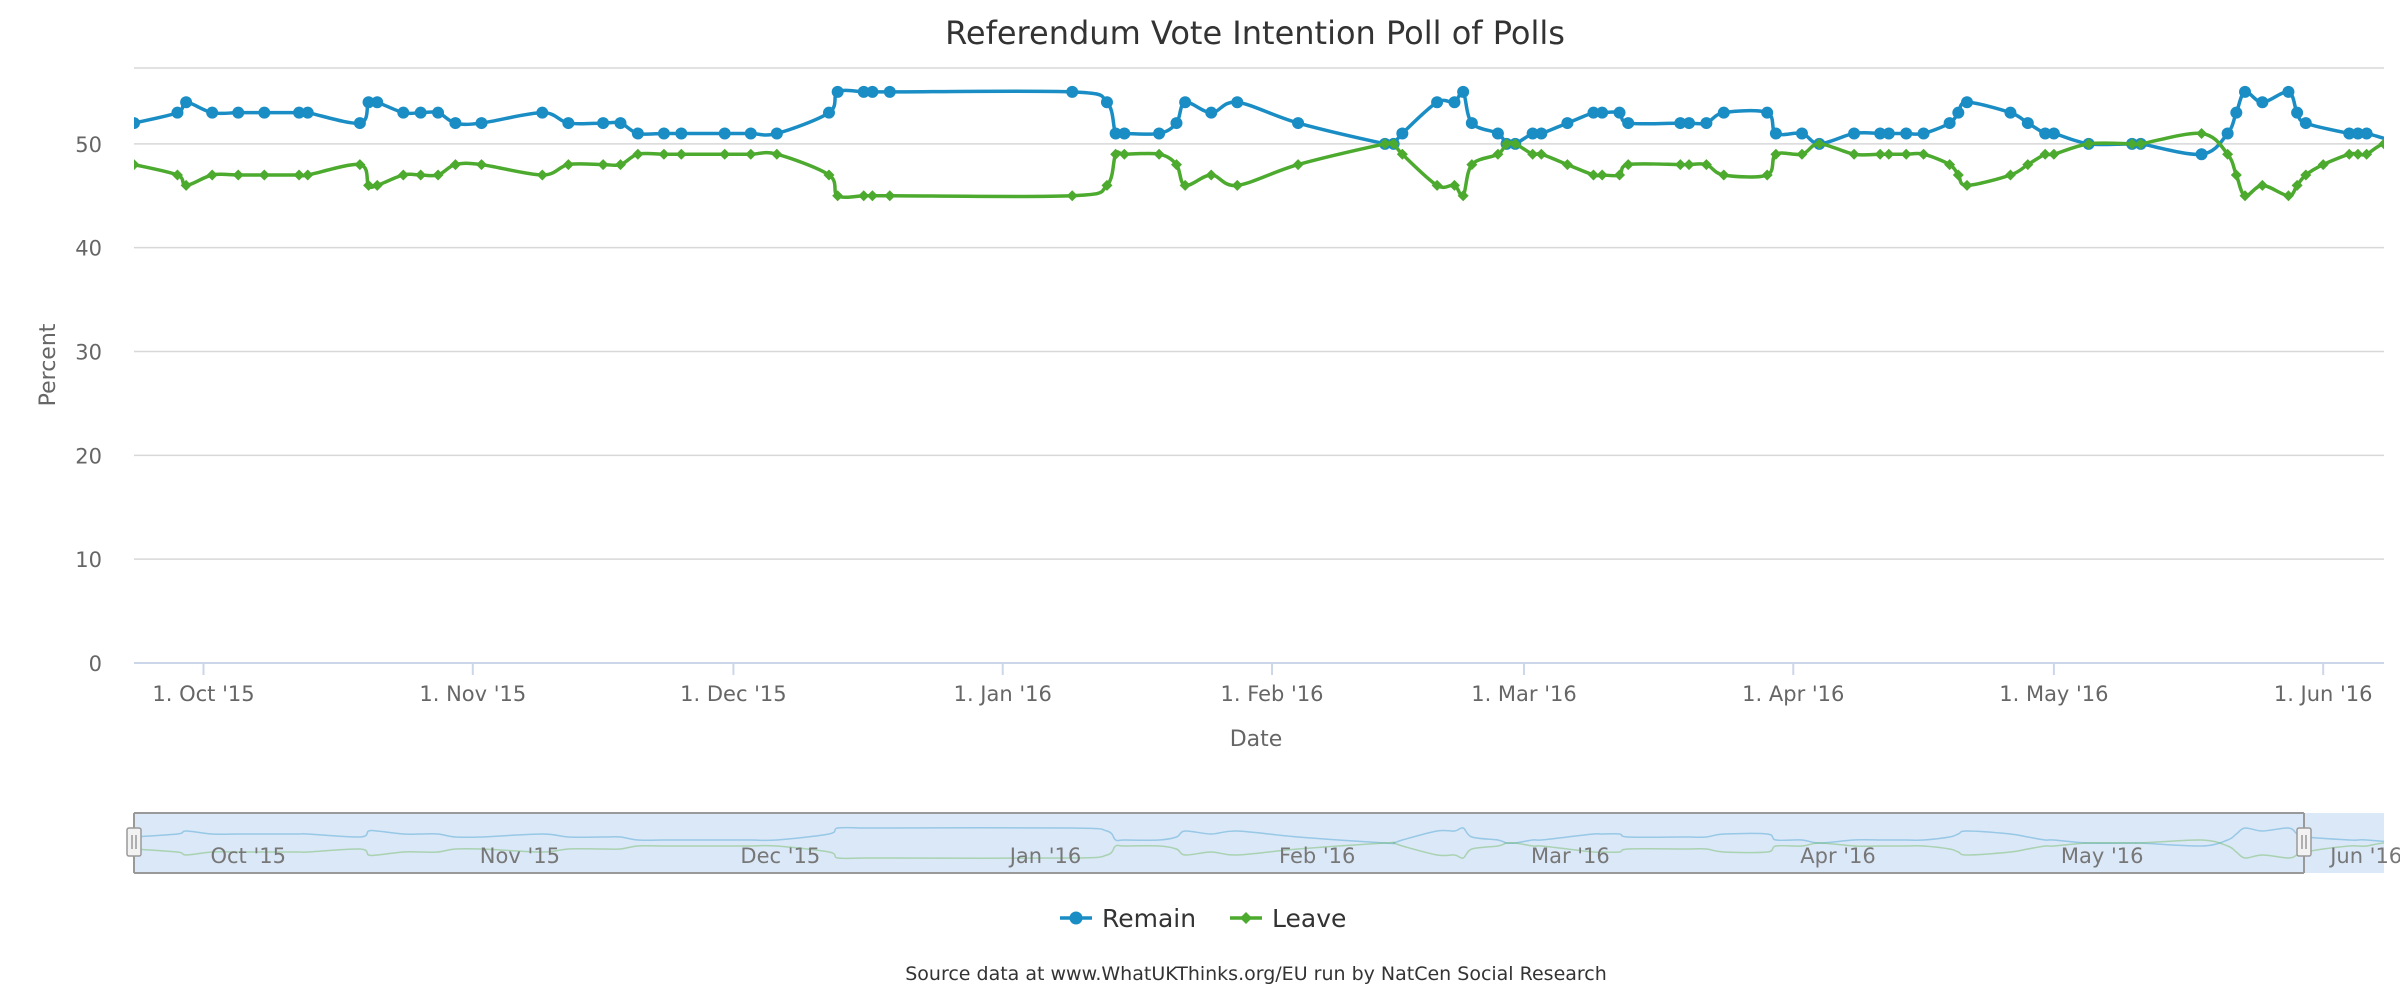 The width and height of the screenshot is (2400, 1000). I want to click on navigator-selection, so click(1259, 843).